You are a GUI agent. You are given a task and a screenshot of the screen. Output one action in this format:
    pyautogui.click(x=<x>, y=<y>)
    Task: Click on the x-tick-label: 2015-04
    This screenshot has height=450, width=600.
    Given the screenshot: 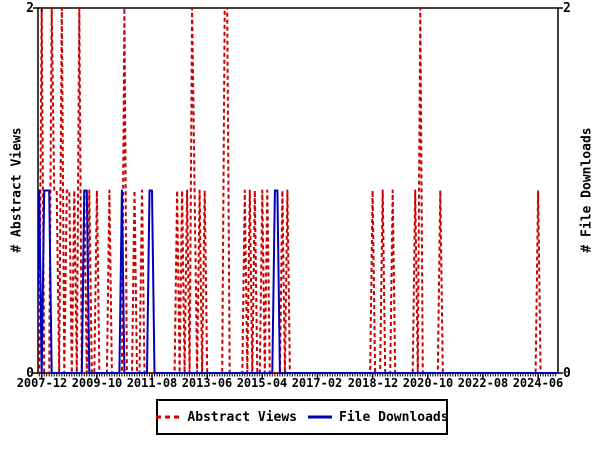 What is the action you would take?
    pyautogui.click(x=262, y=383)
    